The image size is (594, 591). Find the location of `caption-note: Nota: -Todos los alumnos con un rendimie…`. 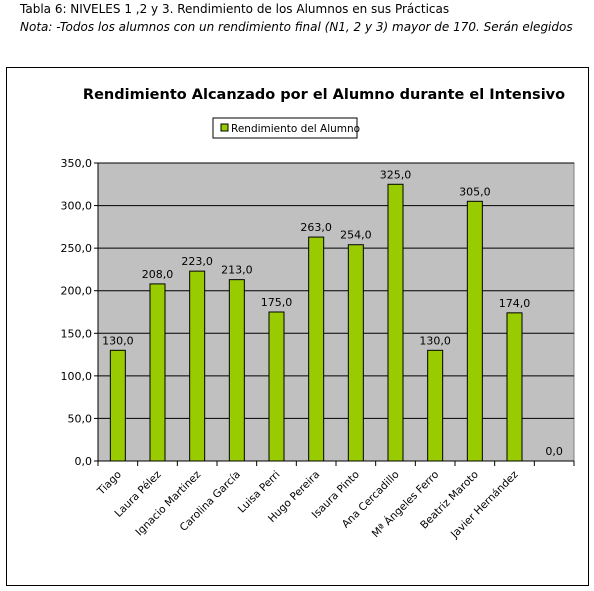

caption-note: Nota: -Todos los alumnos con un rendimie… is located at coordinates (296, 27).